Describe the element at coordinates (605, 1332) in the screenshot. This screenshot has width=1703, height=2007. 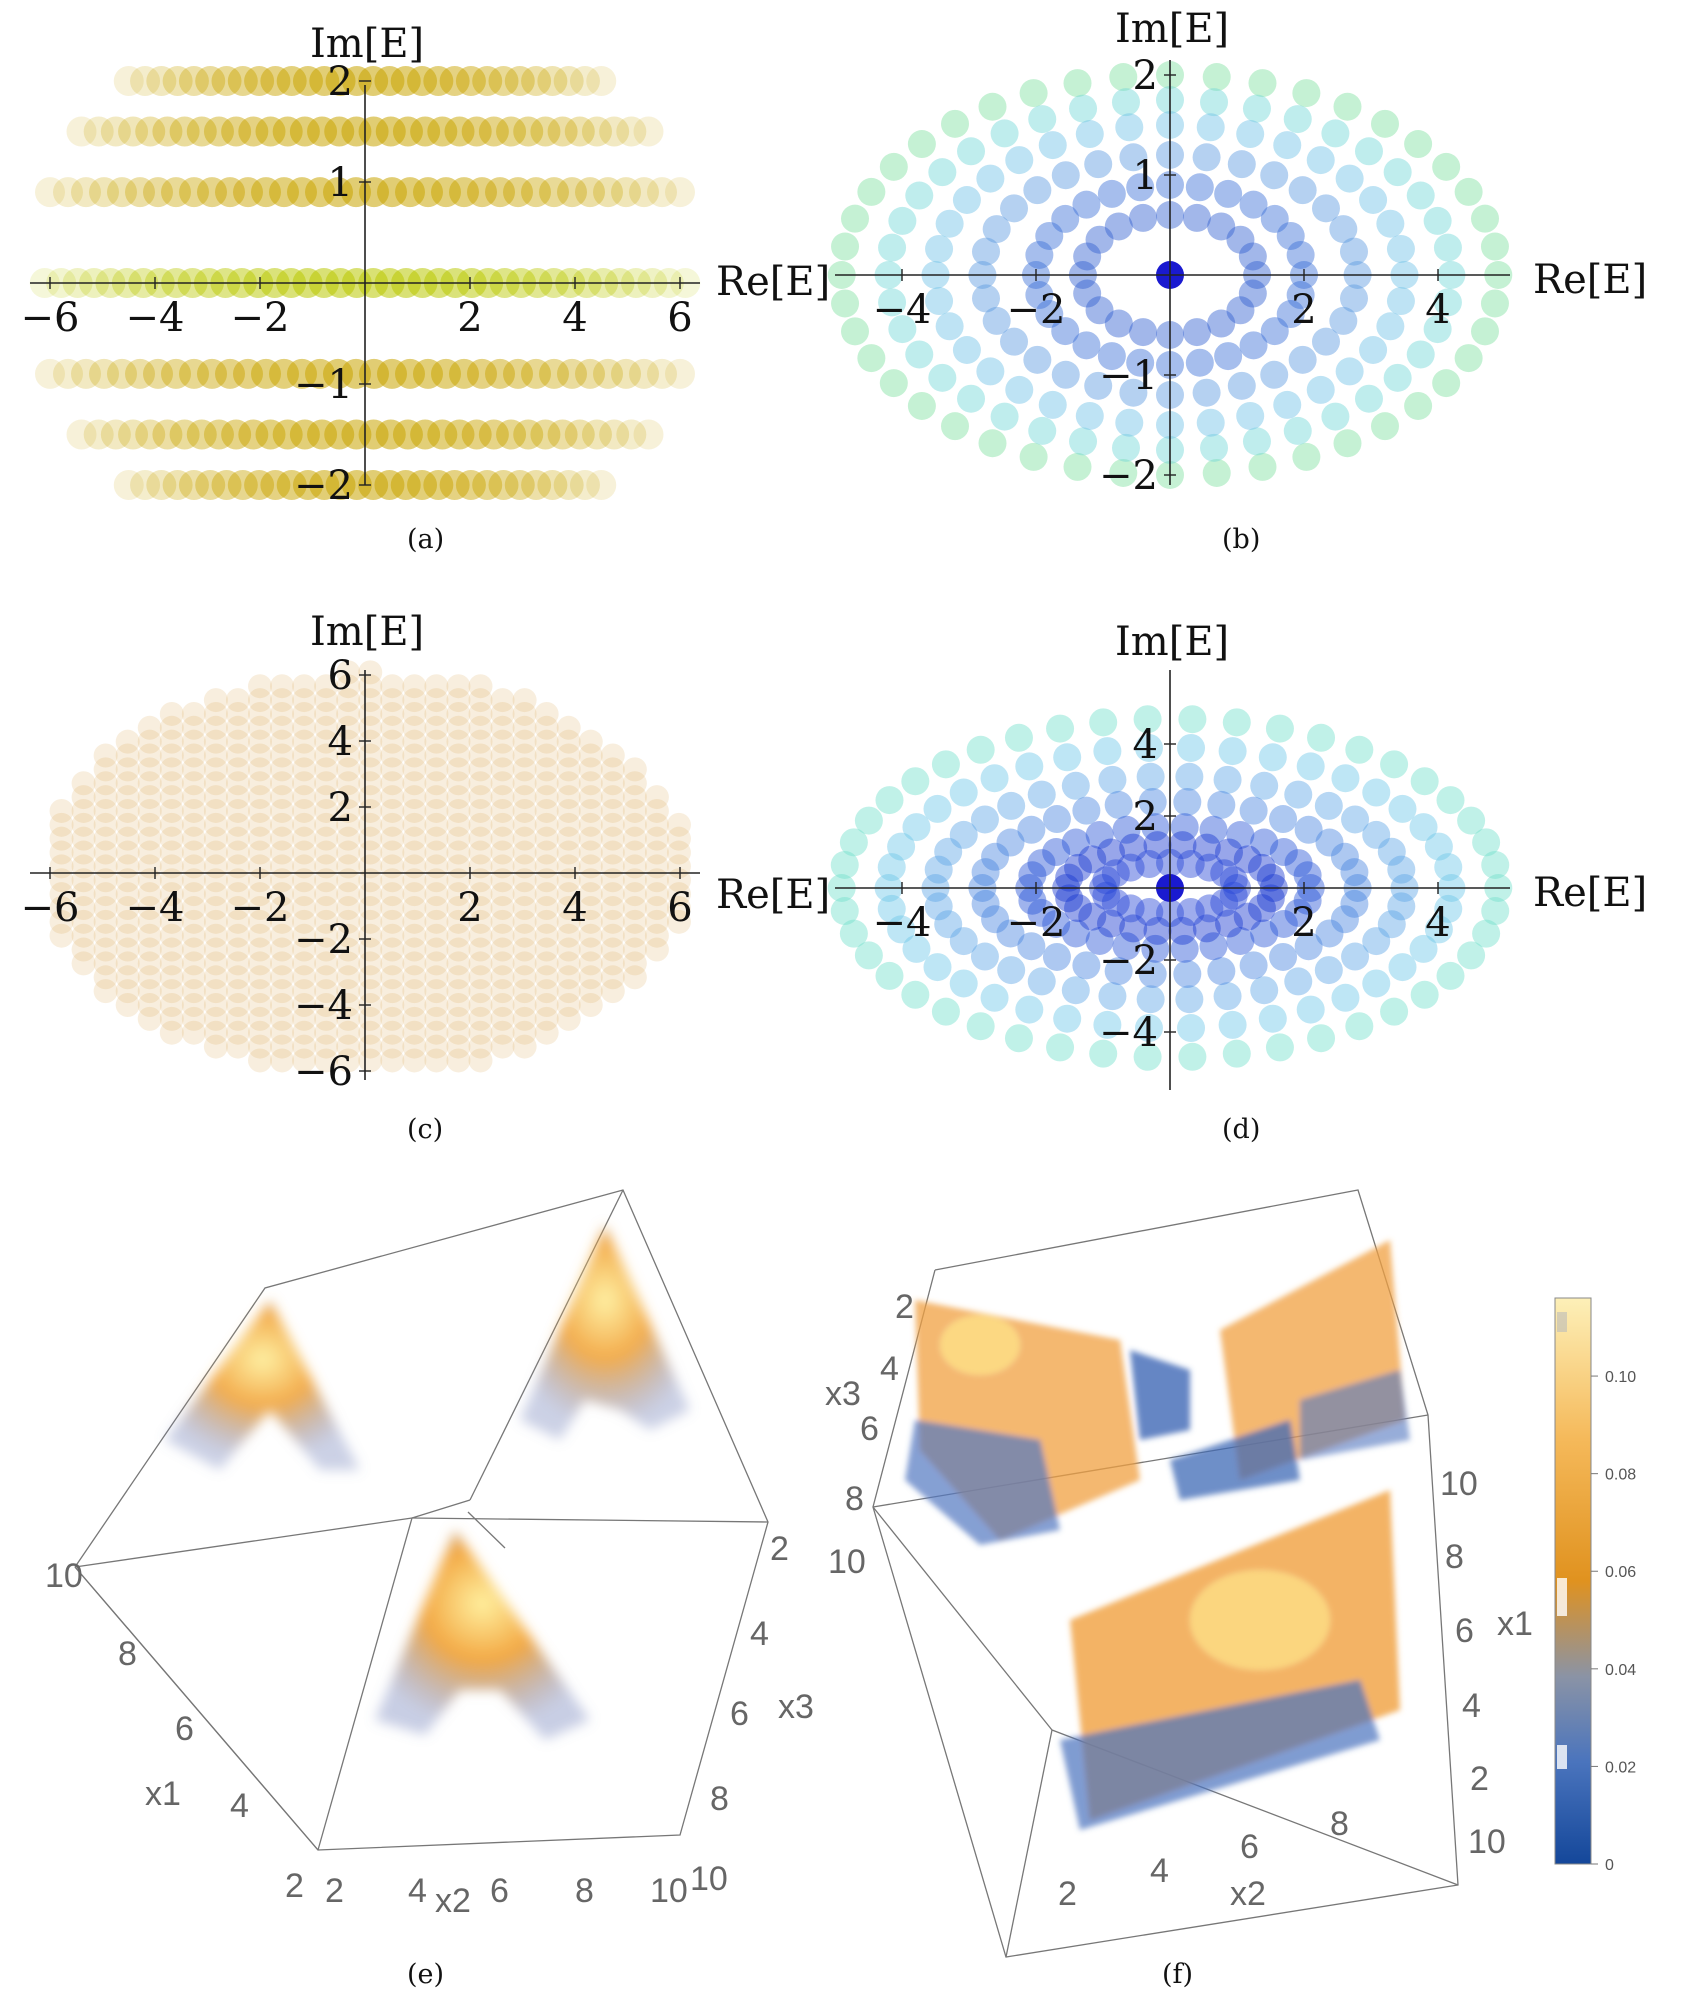
I see `e-density-blob-right` at that location.